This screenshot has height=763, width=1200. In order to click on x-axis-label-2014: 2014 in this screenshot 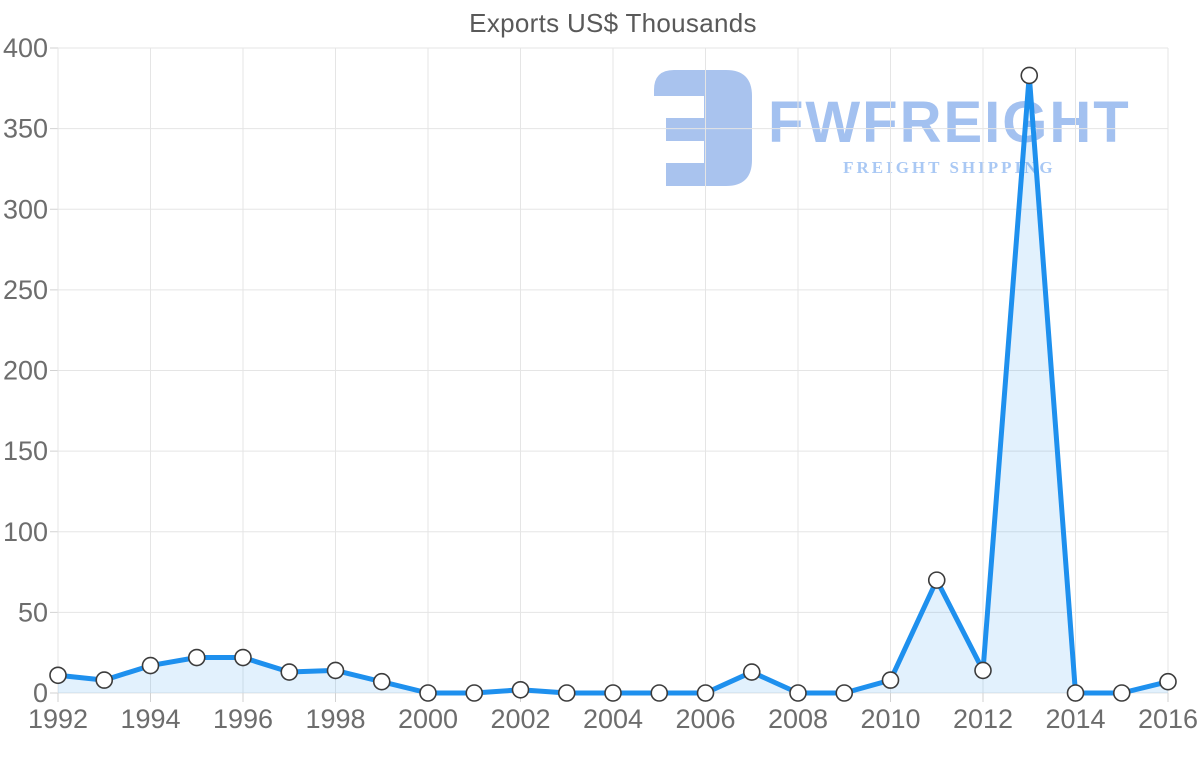, I will do `click(1075, 719)`.